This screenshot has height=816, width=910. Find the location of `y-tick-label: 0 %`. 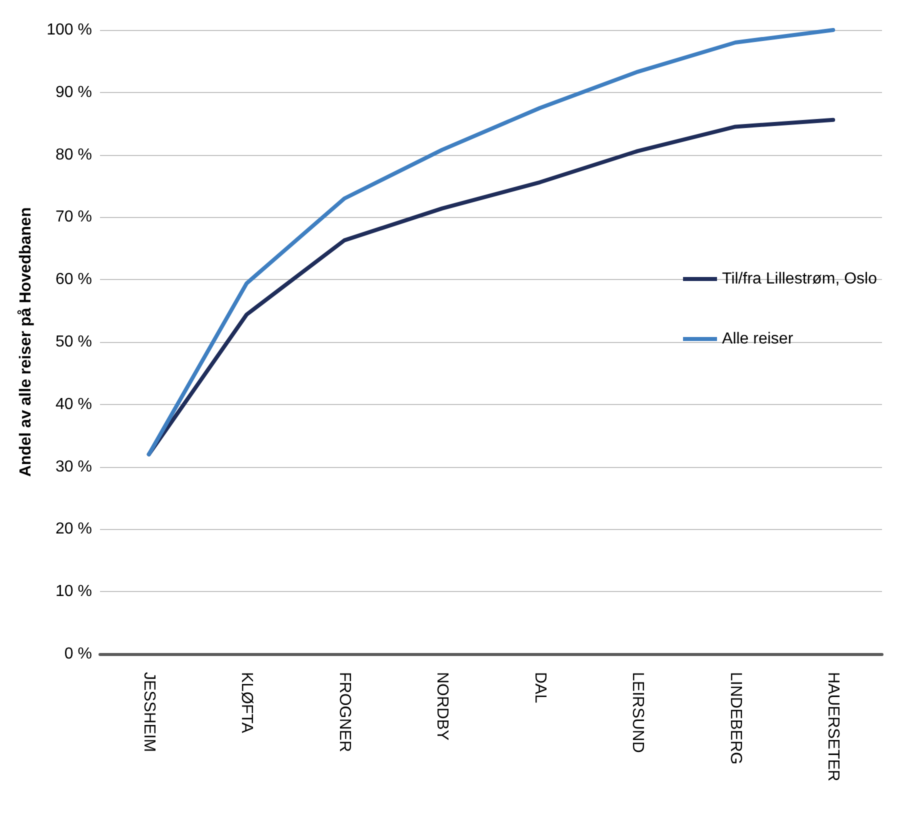

y-tick-label: 0 % is located at coordinates (78, 654).